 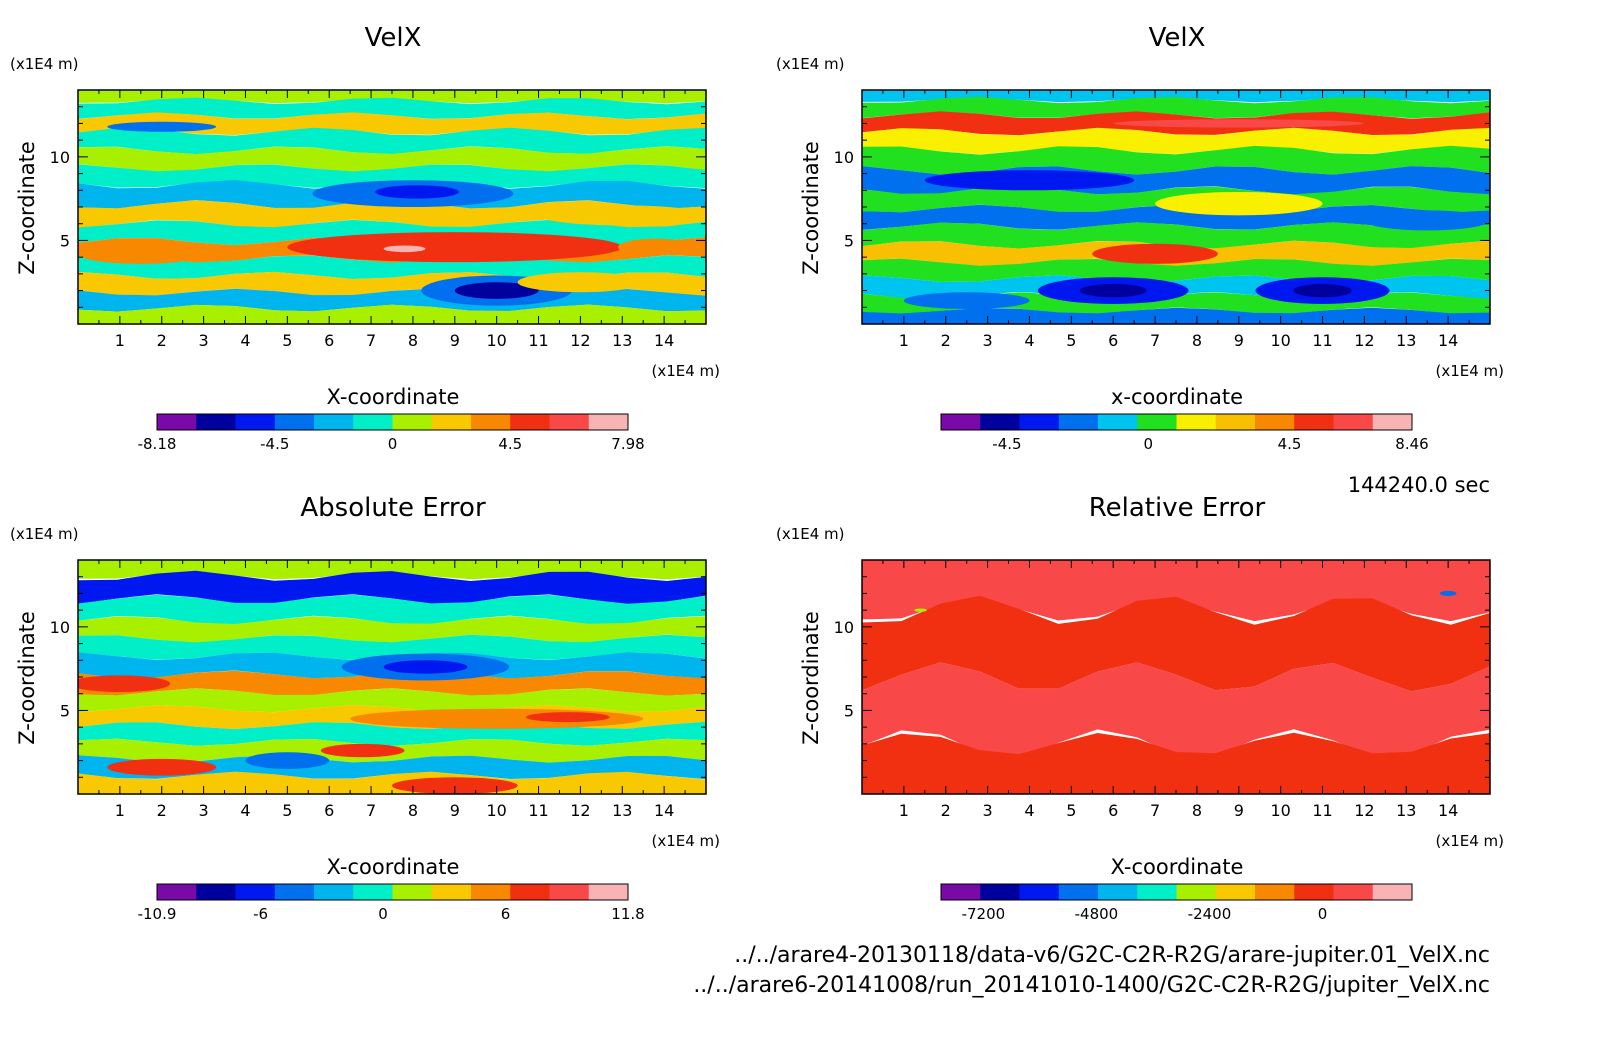 What do you see at coordinates (157, 444) in the screenshot?
I see `colorbar-label: -8.18` at bounding box center [157, 444].